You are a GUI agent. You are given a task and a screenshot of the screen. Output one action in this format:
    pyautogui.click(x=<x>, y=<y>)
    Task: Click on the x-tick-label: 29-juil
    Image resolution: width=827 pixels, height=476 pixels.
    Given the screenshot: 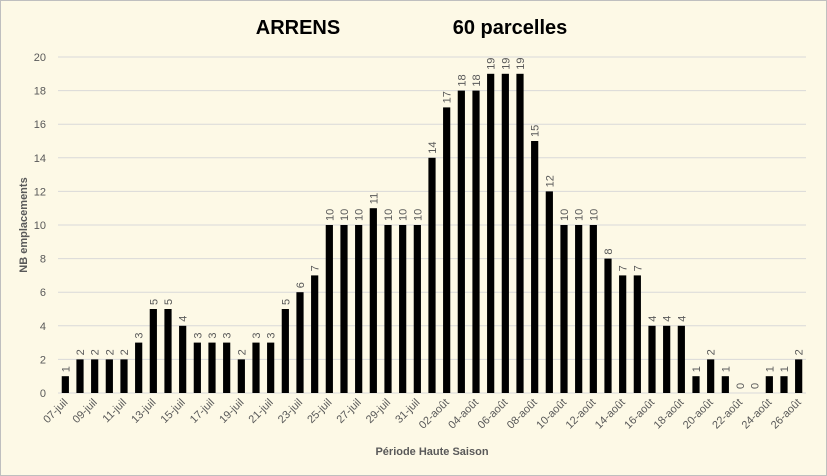 What is the action you would take?
    pyautogui.click(x=378, y=411)
    